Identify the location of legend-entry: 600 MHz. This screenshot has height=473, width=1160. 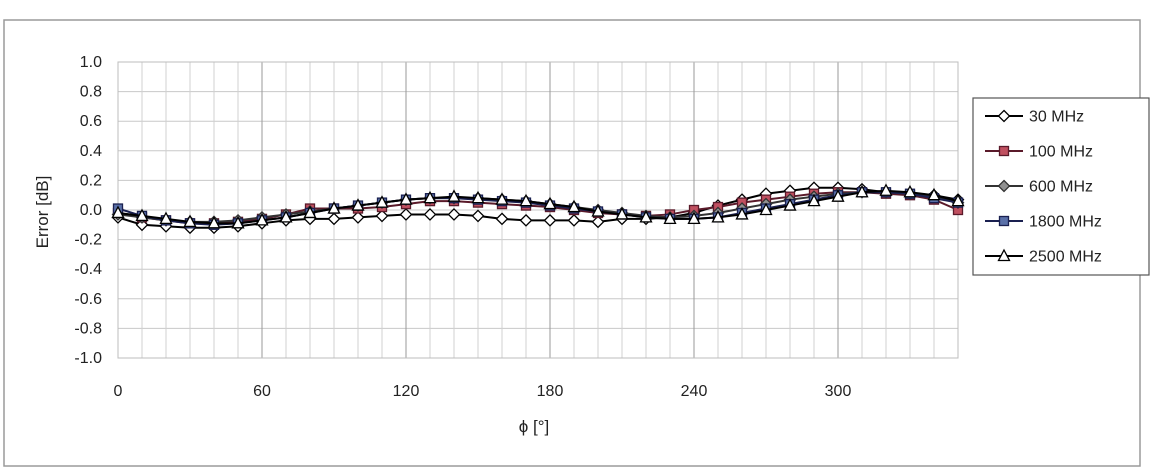
(1039, 187).